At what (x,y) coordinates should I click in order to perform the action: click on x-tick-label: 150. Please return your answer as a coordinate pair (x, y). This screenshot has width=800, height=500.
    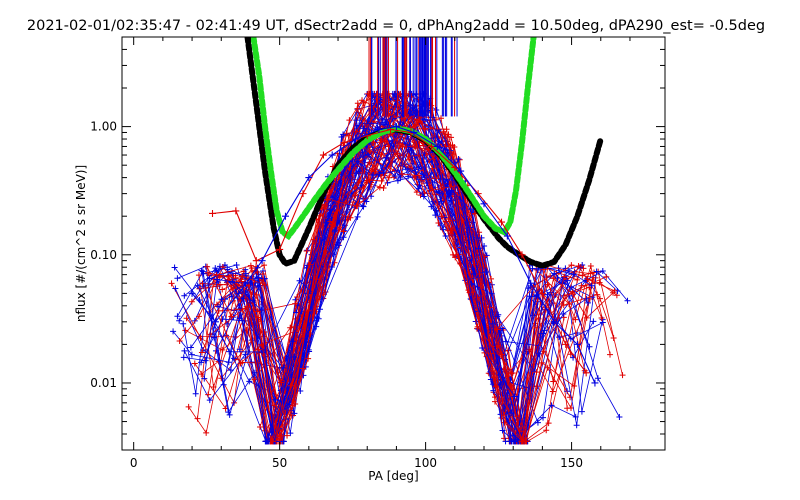
    Looking at the image, I should click on (571, 463).